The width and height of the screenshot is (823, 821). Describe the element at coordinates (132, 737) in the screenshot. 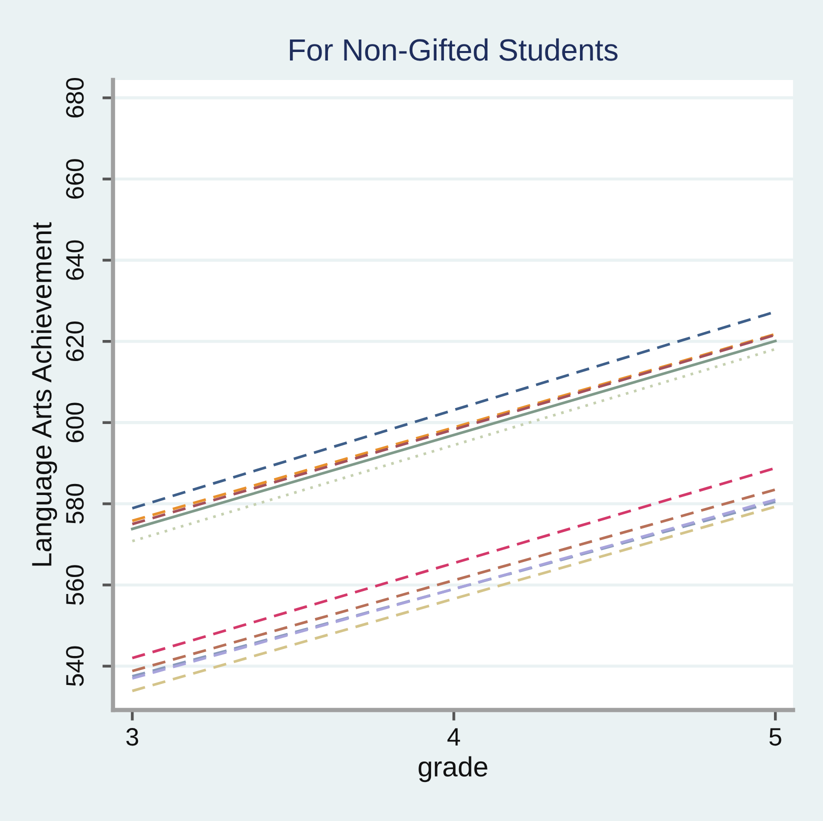

I see `x-tick-label: 3` at that location.